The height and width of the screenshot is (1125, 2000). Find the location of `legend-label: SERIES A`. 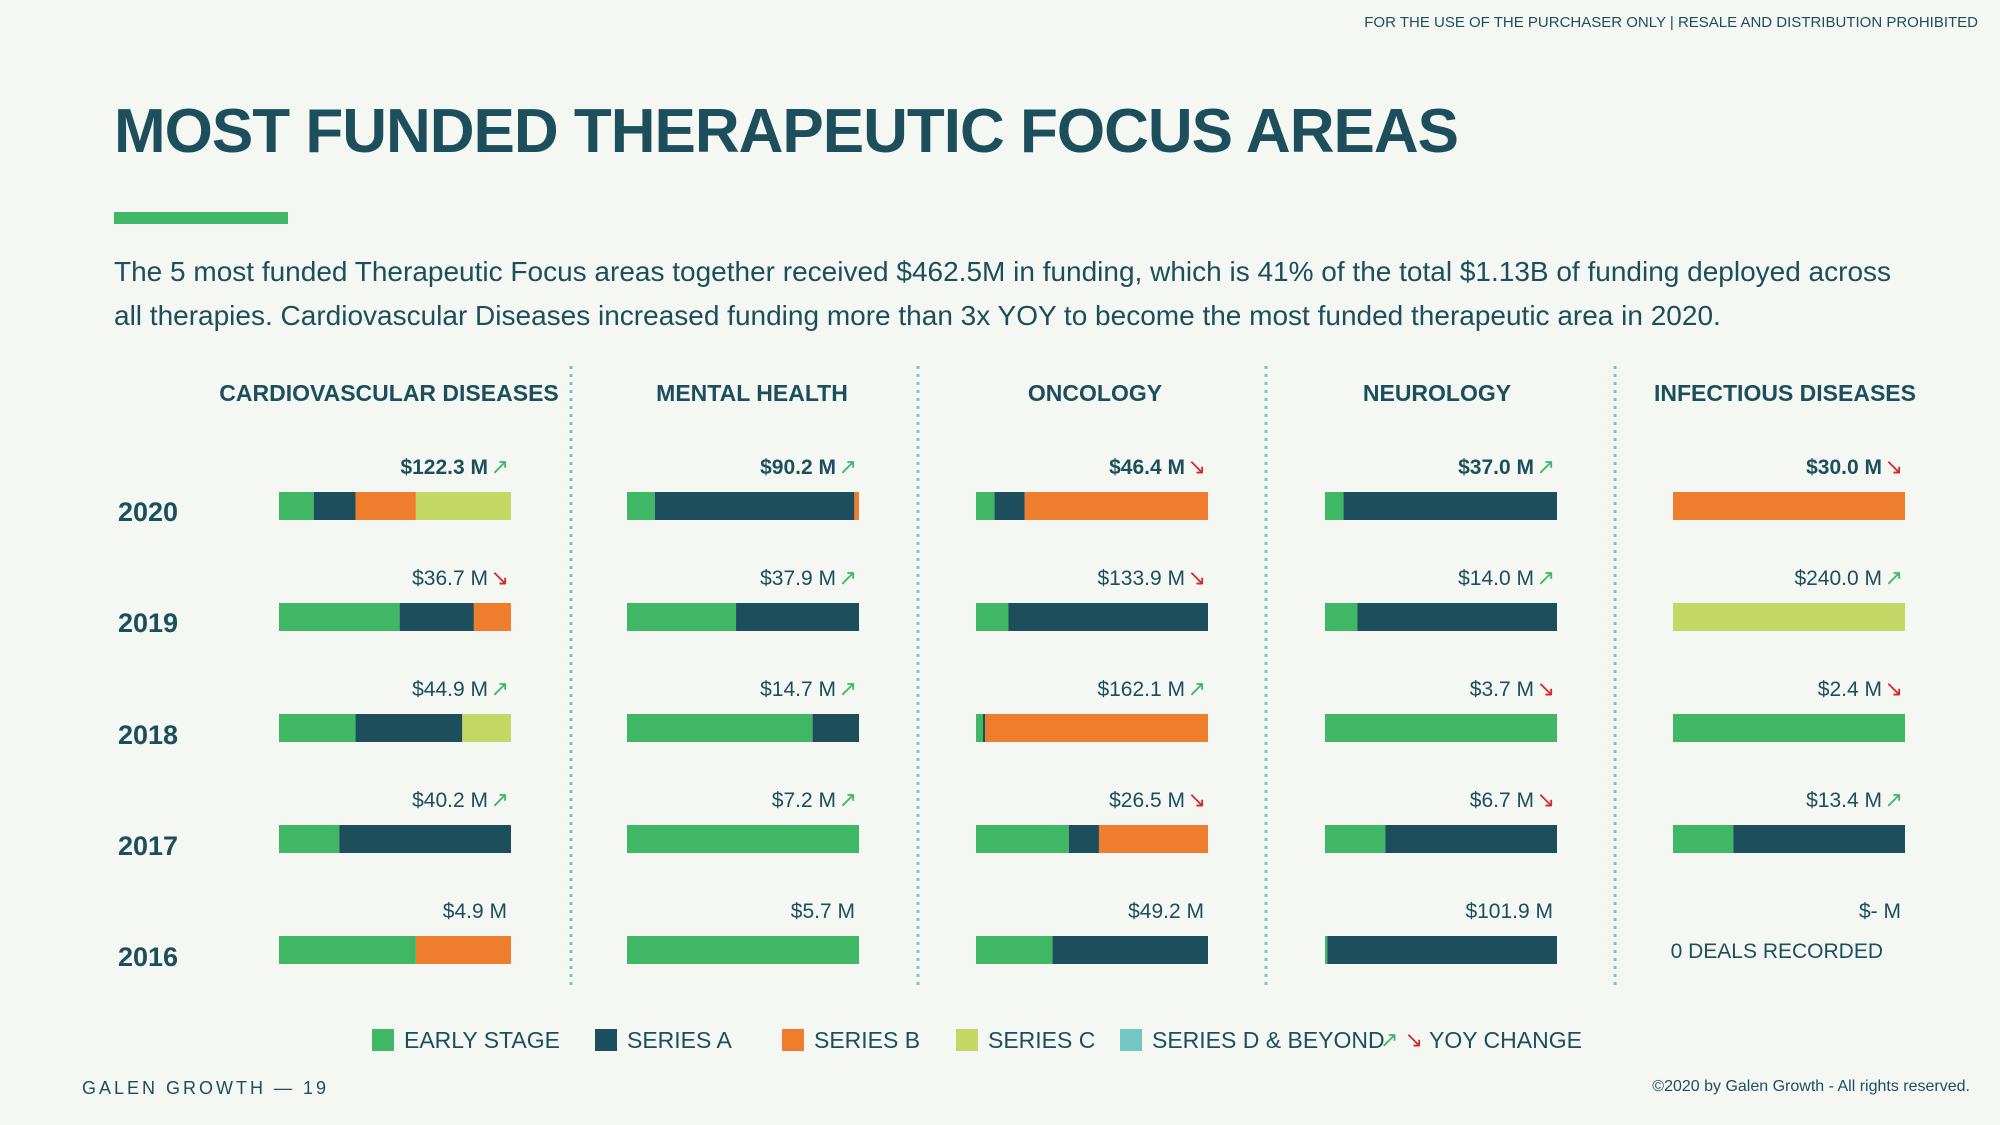

legend-label: SERIES A is located at coordinates (679, 1039).